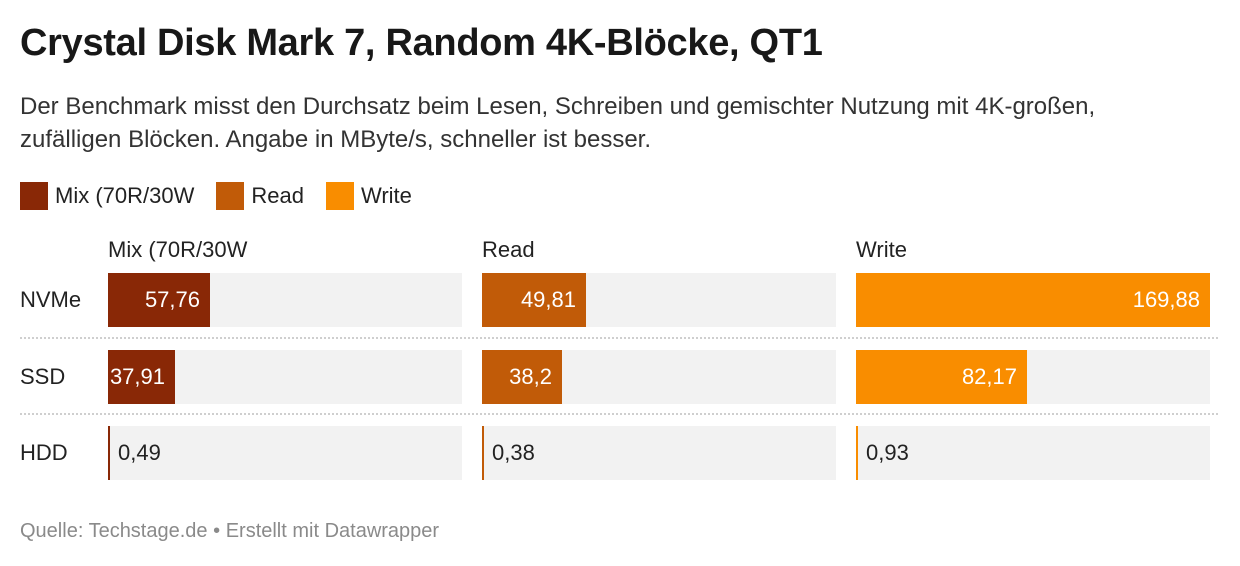  Describe the element at coordinates (285, 377) in the screenshot. I see `bar-track: 37,91` at that location.